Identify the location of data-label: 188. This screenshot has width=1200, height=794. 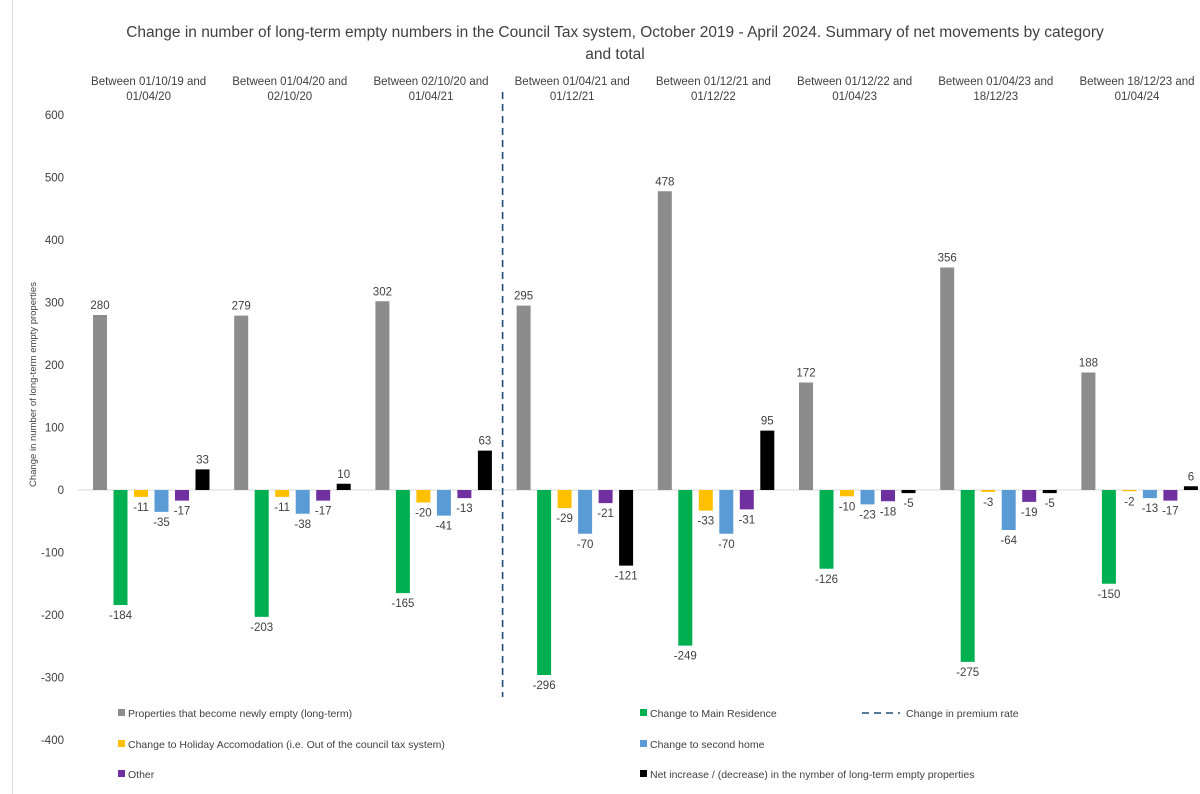
(1088, 364).